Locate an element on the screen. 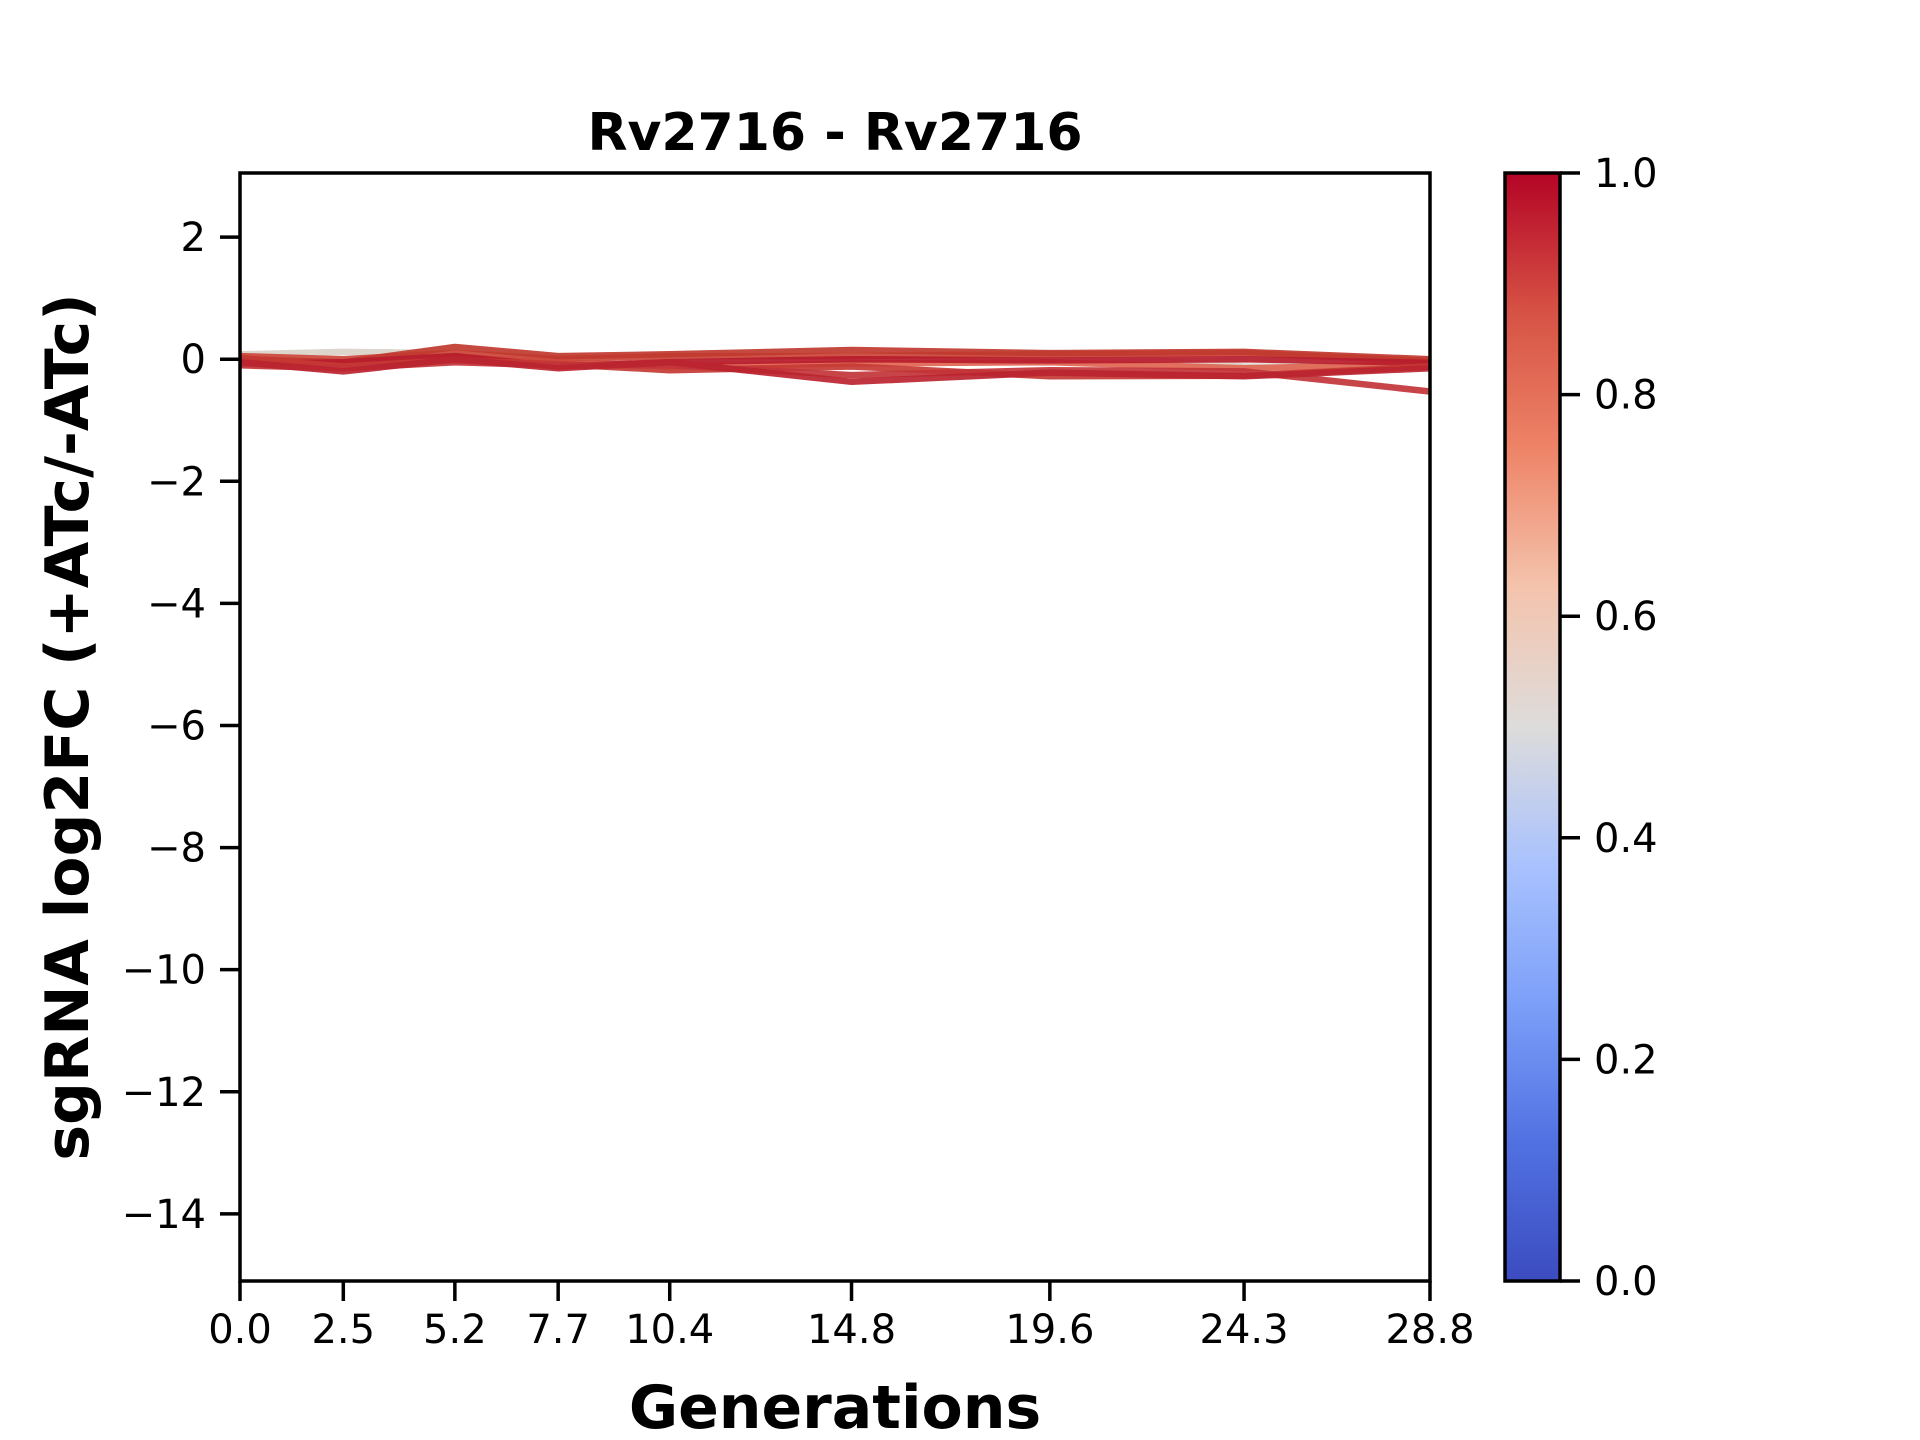  chart-title: Rv2716 - Rv2716 is located at coordinates (834, 133).